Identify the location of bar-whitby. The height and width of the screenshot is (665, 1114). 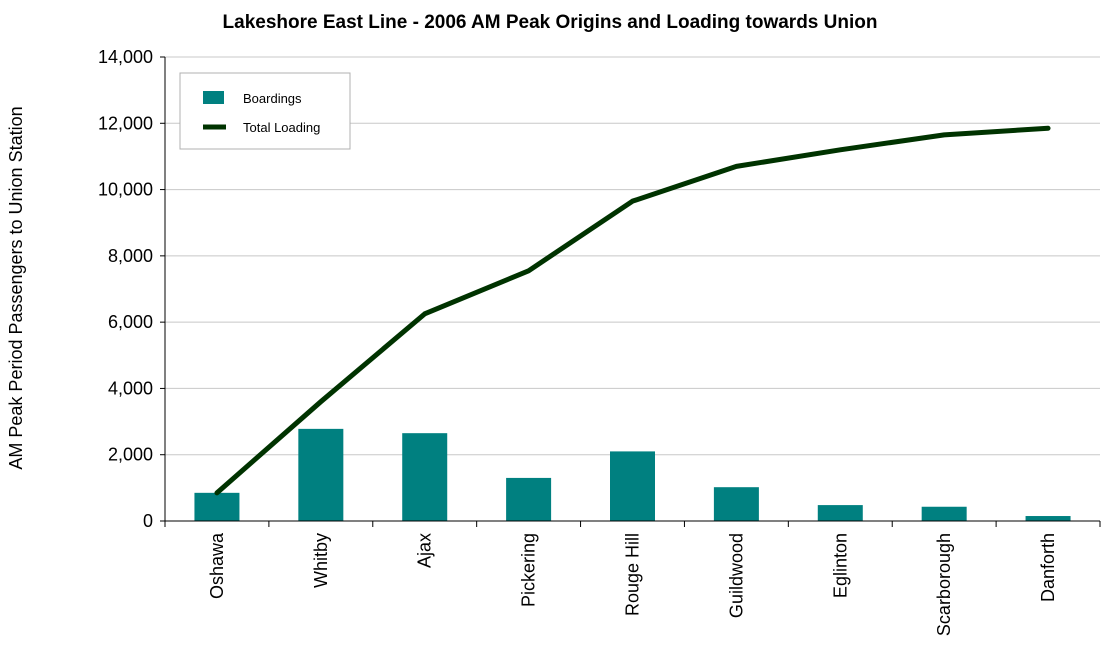
(321, 474).